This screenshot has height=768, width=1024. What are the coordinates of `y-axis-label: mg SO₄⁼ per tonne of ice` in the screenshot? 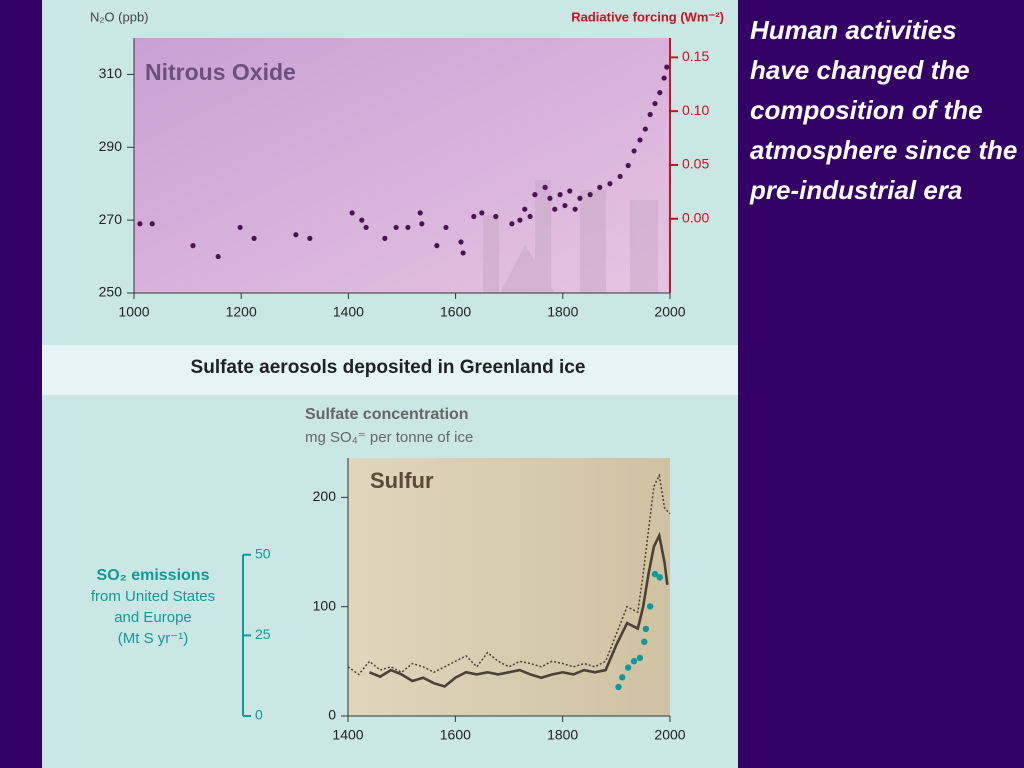 It's located at (389, 437).